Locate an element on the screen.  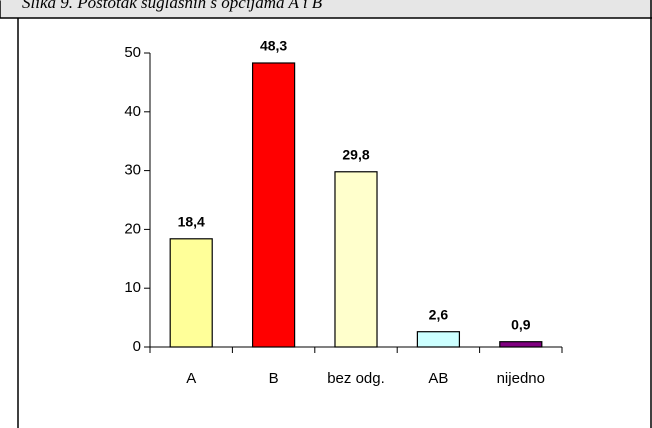
value-label: 2,6 is located at coordinates (439, 314).